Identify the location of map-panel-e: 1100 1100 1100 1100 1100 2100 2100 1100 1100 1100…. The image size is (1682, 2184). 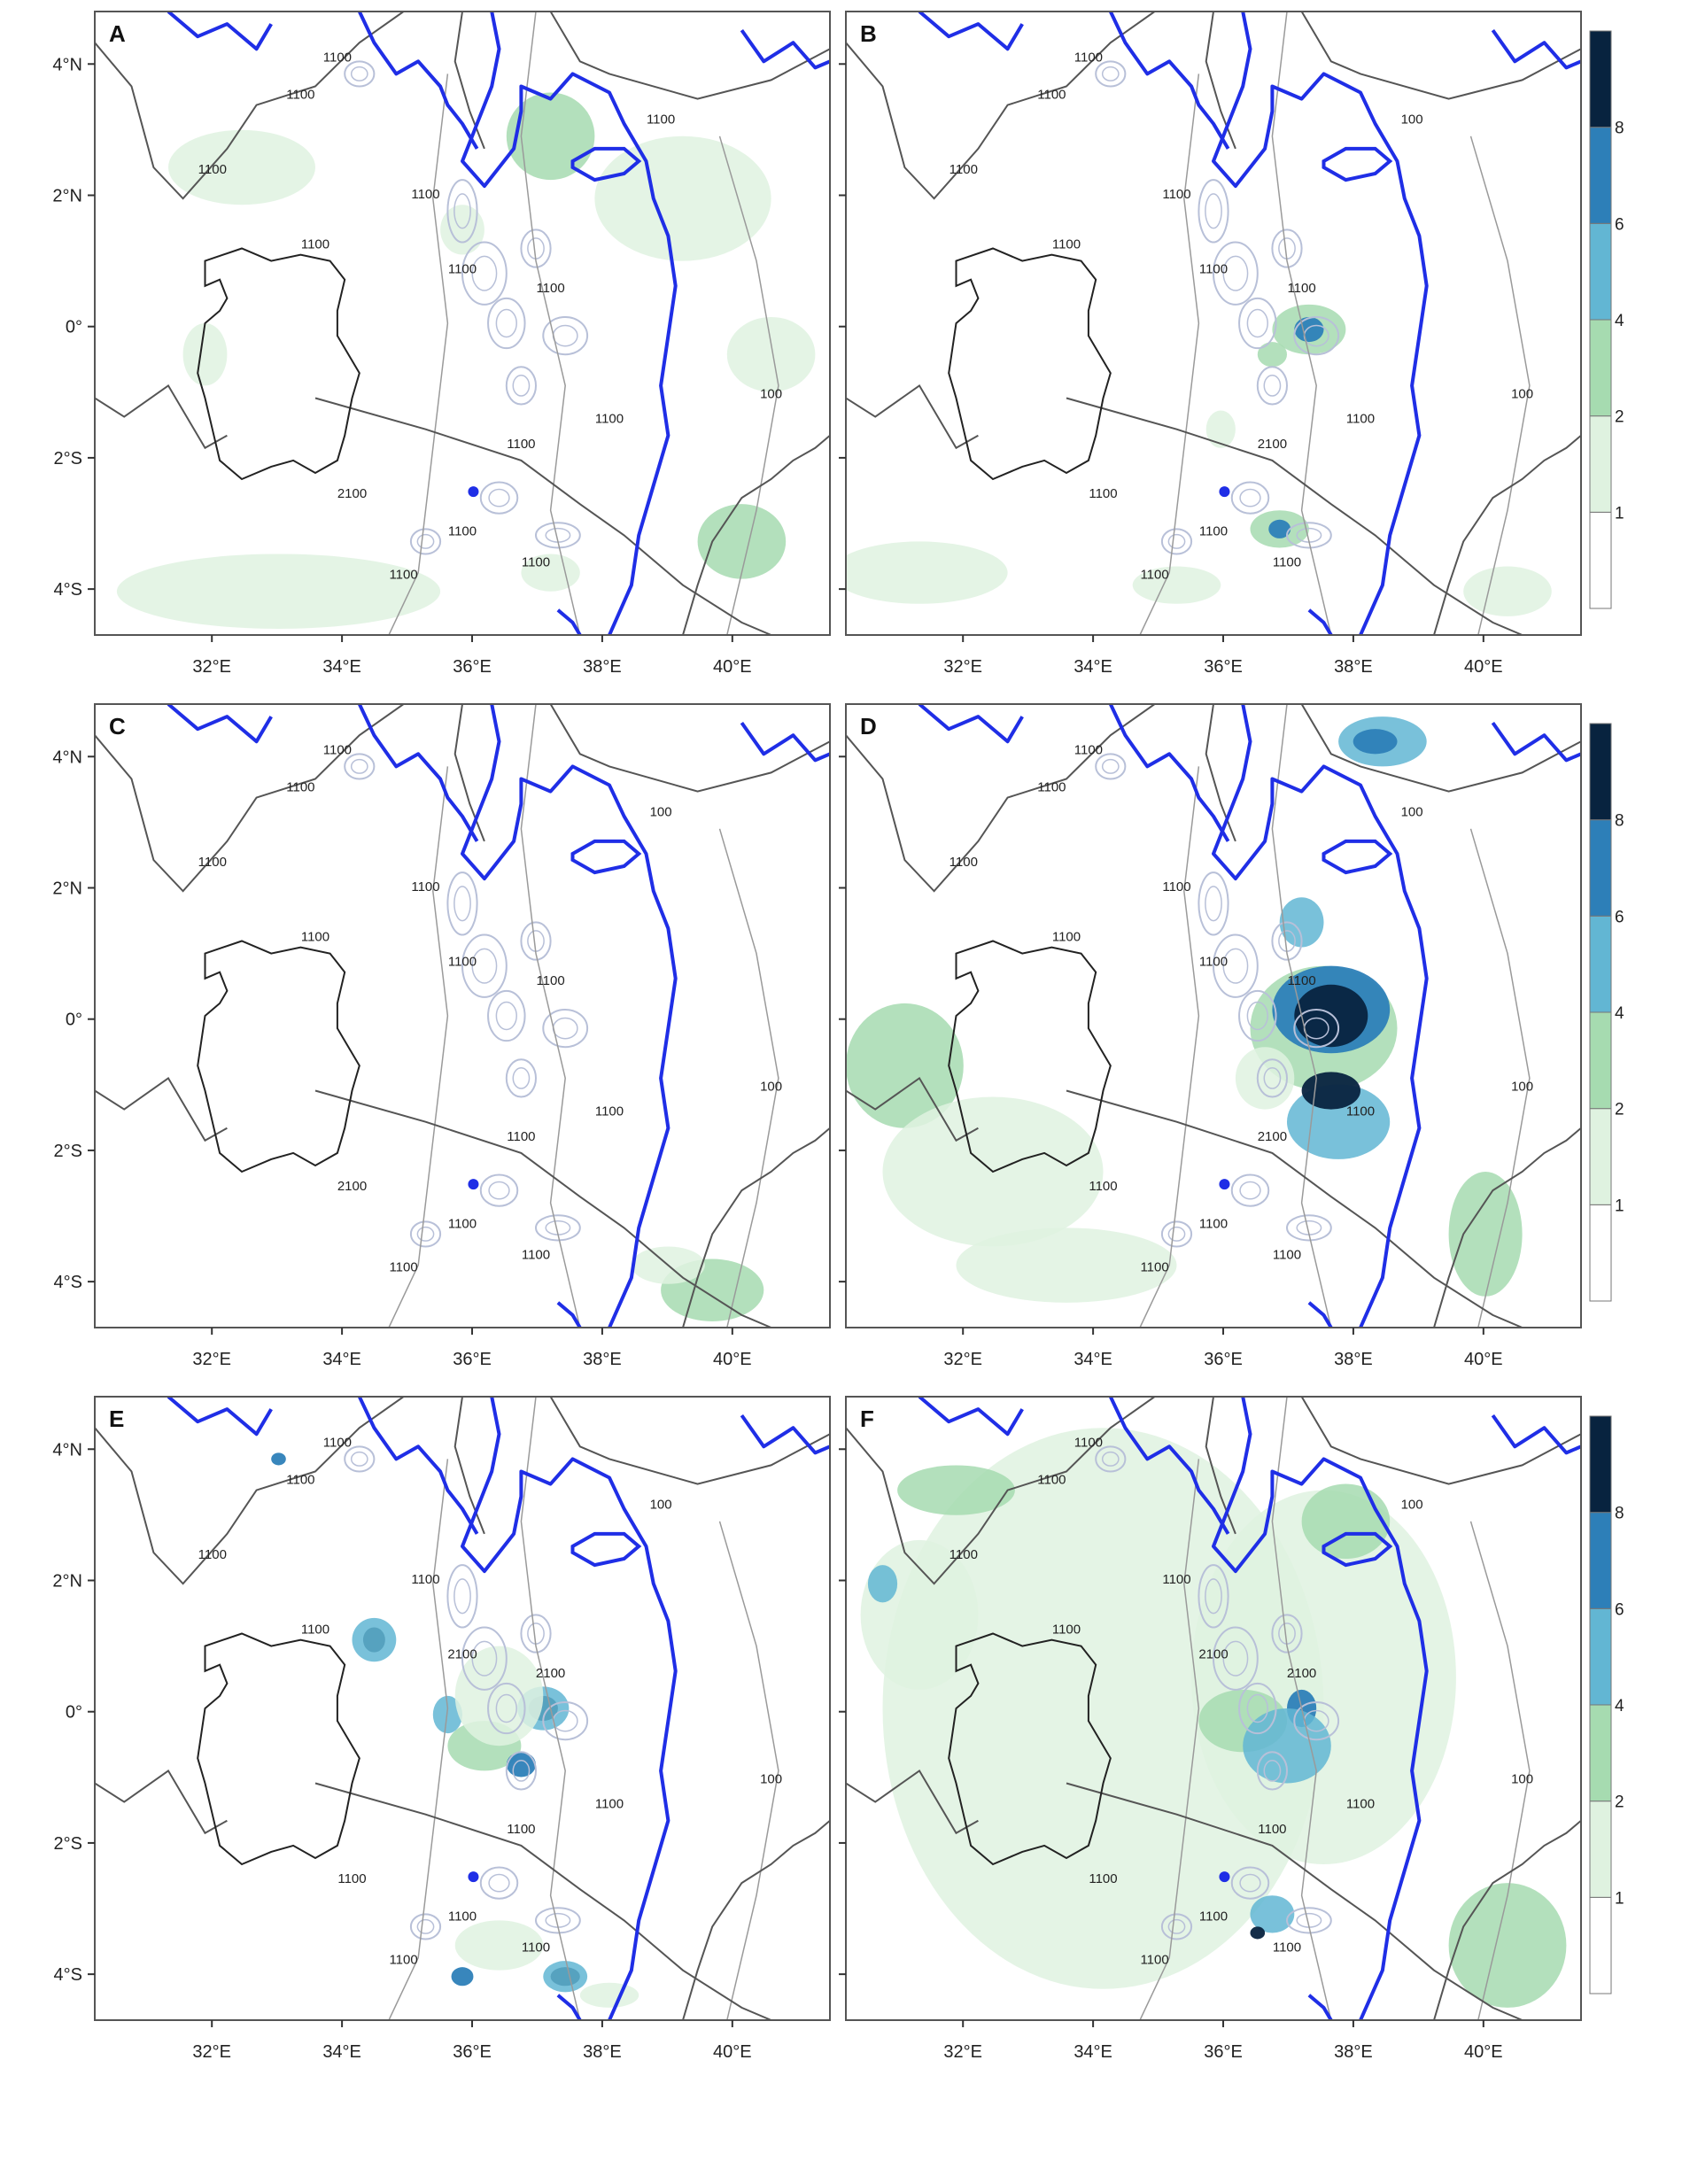
(441, 1729).